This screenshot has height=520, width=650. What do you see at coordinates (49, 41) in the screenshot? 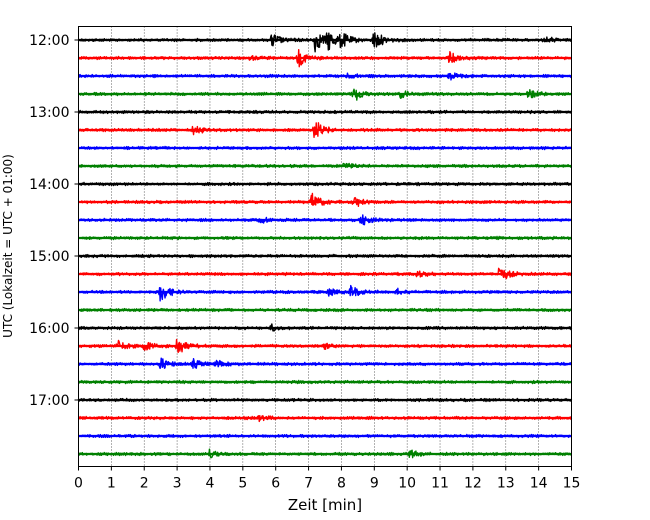
I see `y-tick-label: 12:00` at bounding box center [49, 41].